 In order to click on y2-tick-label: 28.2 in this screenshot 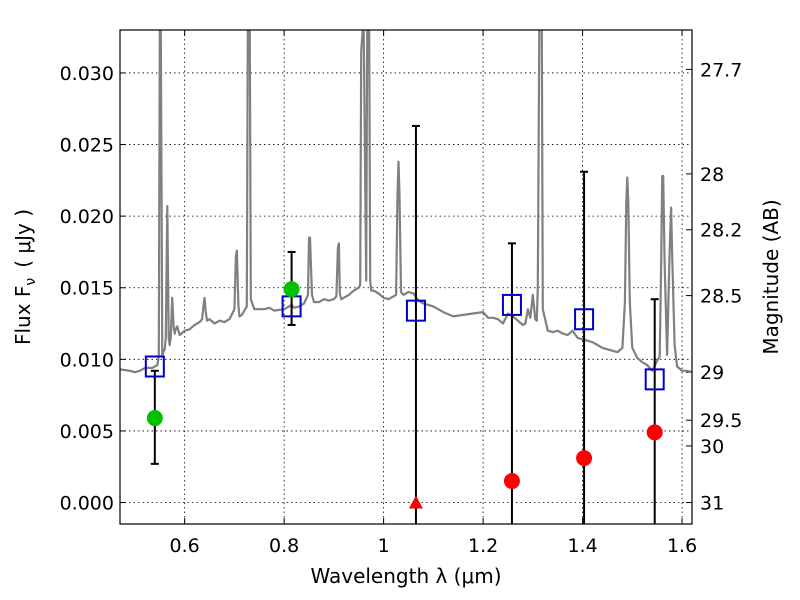, I will do `click(721, 231)`.